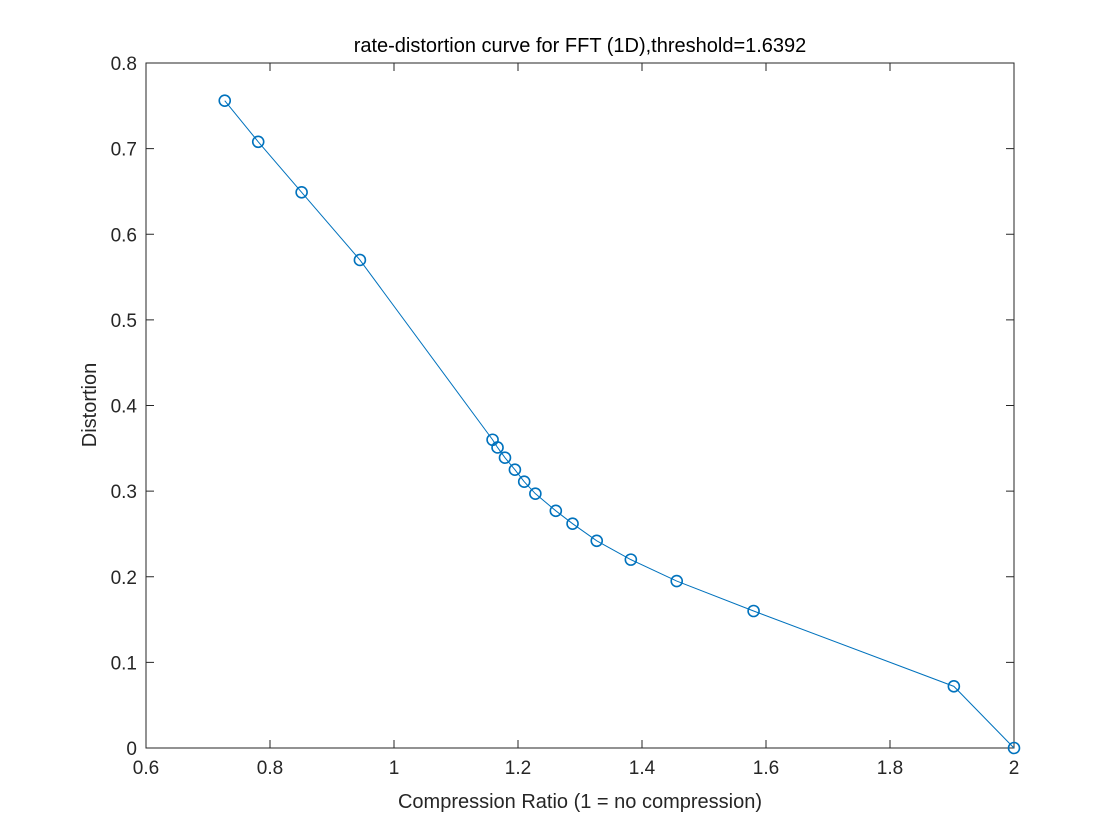 This screenshot has width=1120, height=840. I want to click on x-tick-label: 1.6, so click(766, 768).